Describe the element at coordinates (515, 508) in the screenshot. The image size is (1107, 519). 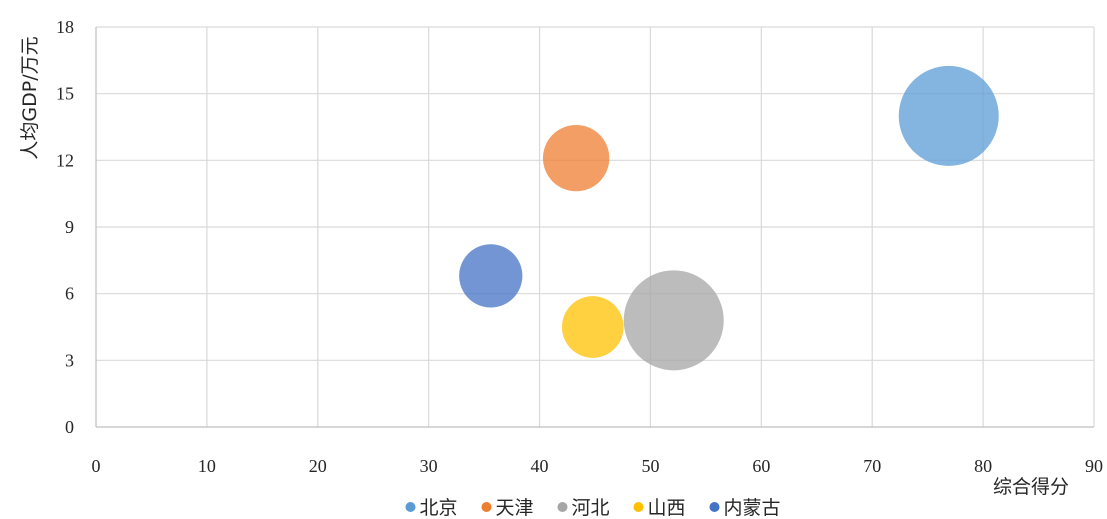
I see `legend-label: 天津` at that location.